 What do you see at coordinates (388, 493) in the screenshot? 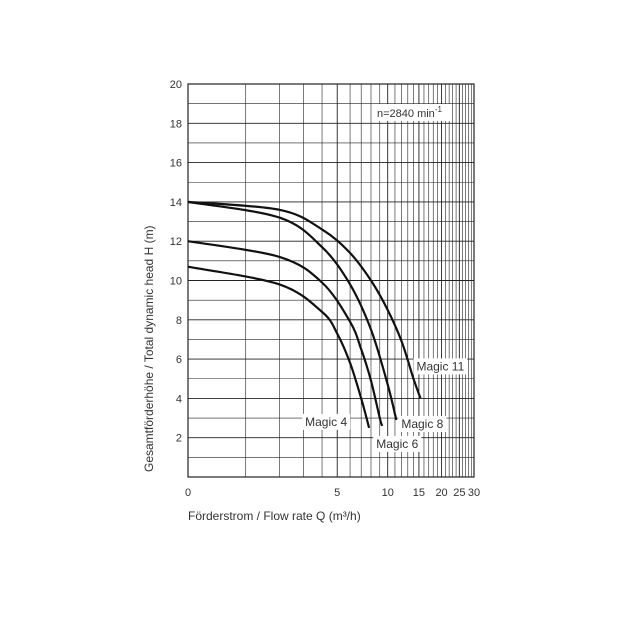
I see `x-tick-label: 10` at bounding box center [388, 493].